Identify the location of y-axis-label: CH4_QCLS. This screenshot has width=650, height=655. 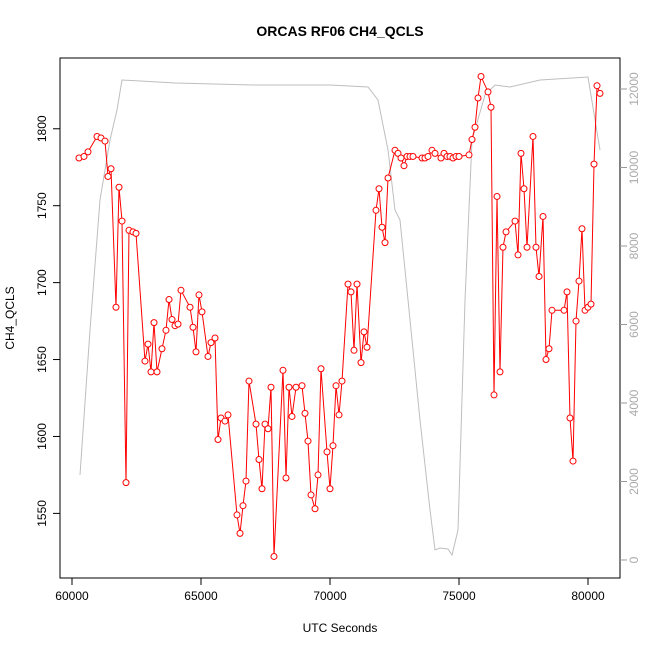
(10, 317).